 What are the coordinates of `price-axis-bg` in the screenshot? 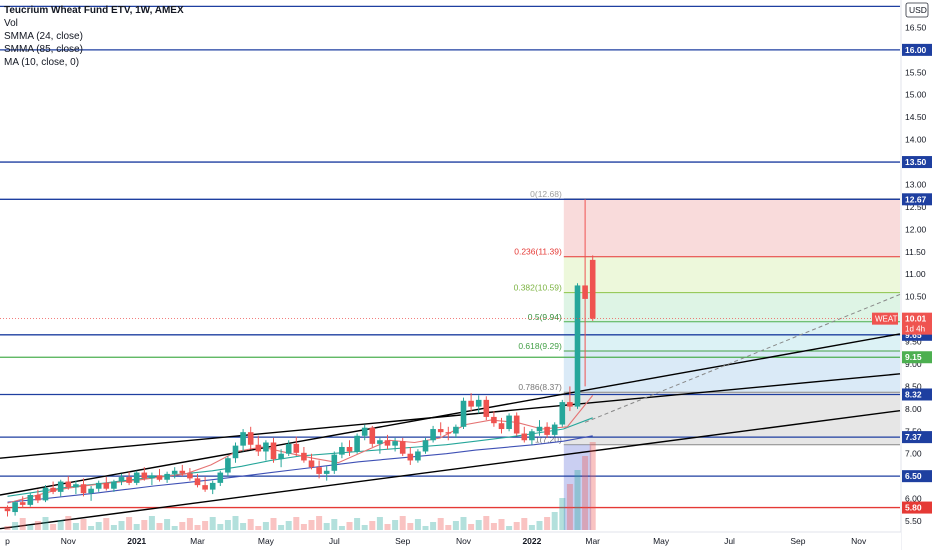 It's located at (916, 275).